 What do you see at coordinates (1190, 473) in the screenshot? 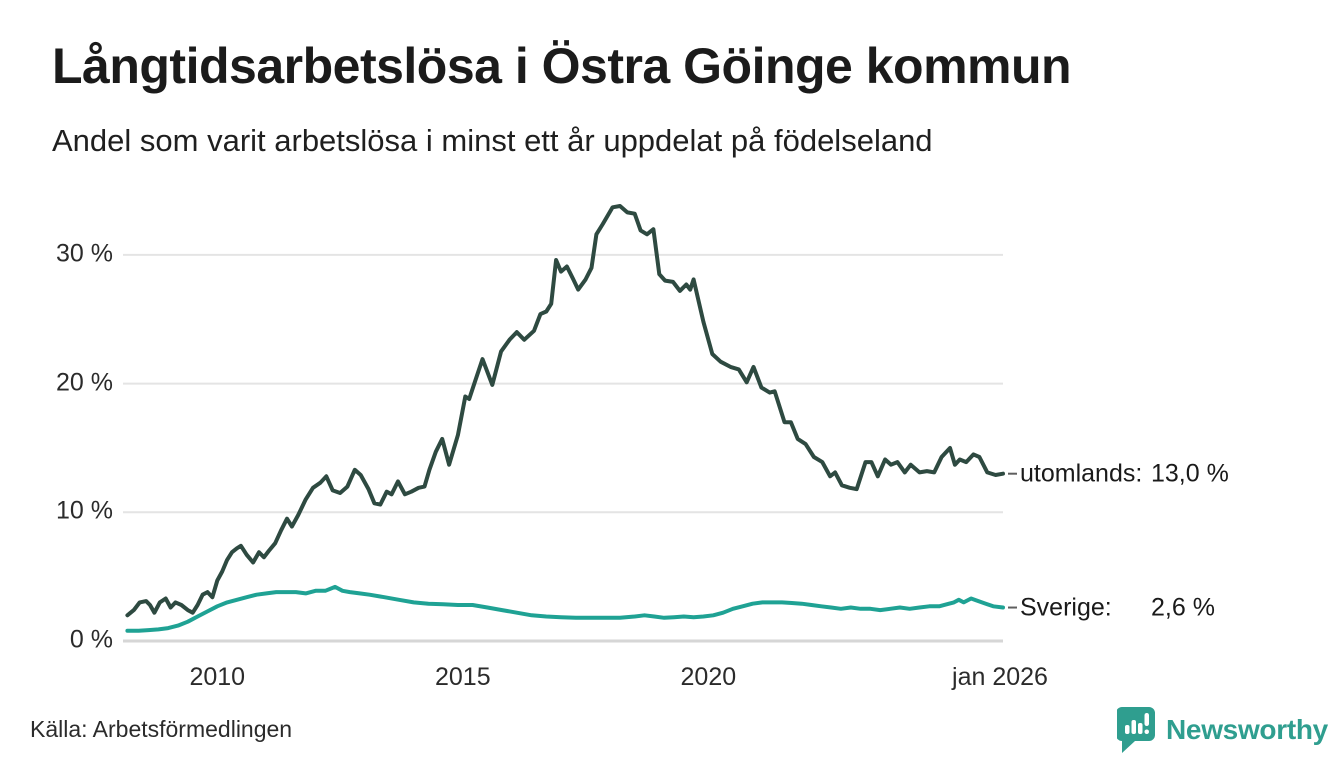
I see `series-value-utomlands: 13,0 %` at bounding box center [1190, 473].